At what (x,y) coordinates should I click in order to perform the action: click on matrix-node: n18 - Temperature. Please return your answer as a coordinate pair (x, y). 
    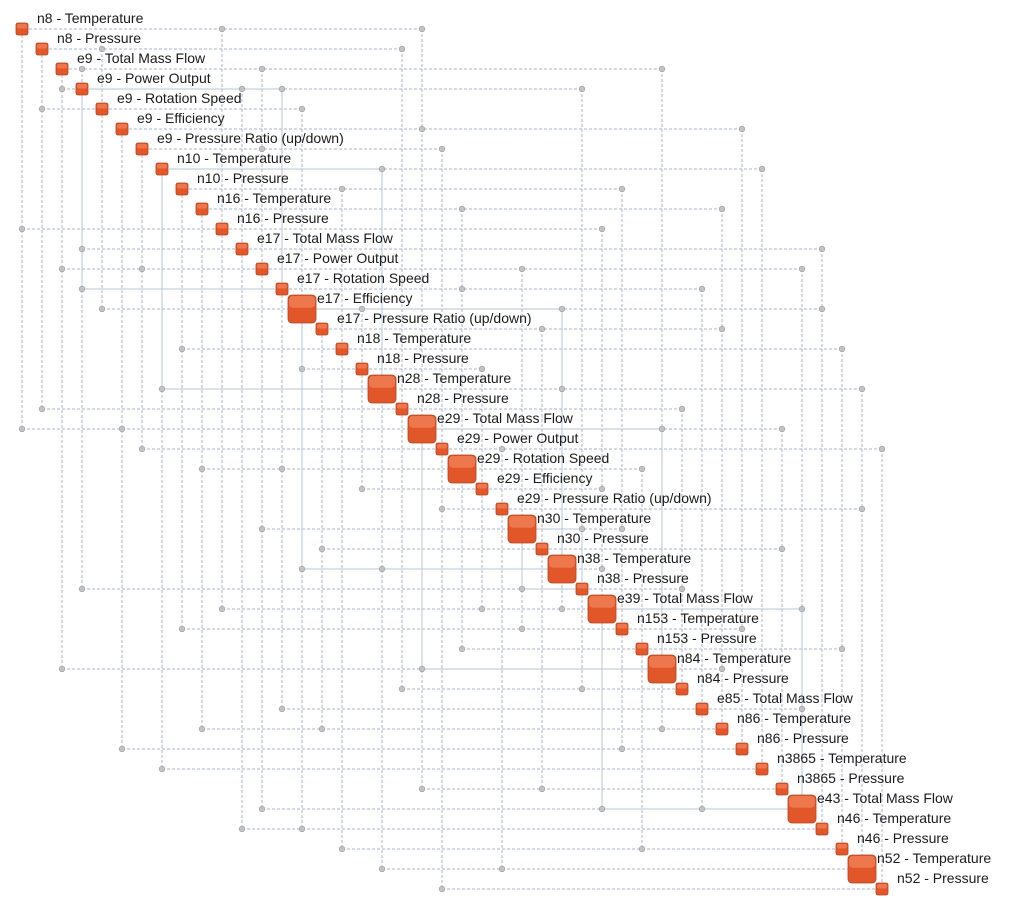
    Looking at the image, I should click on (403, 343).